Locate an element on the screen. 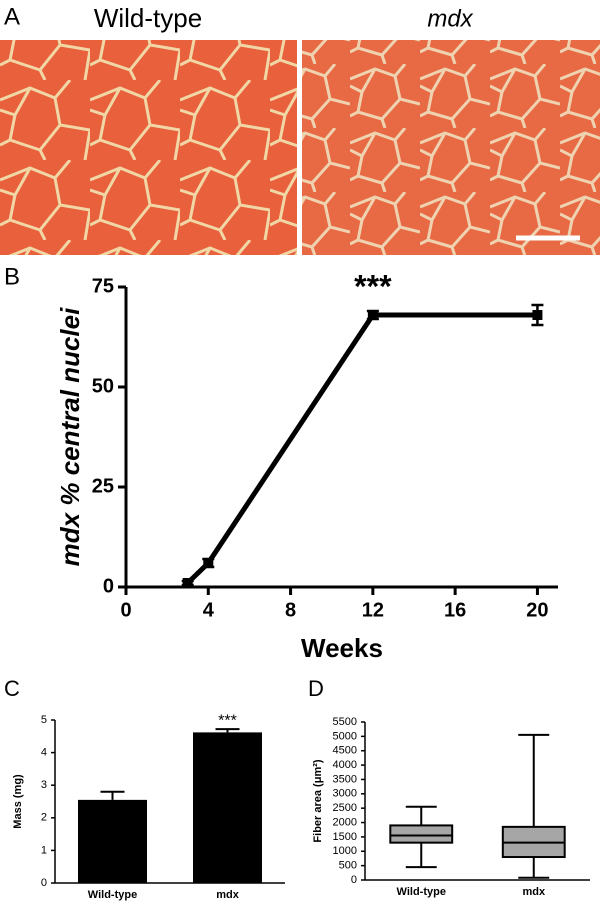 Image resolution: width=600 pixels, height=904 pixels. x-tick-label: 4 is located at coordinates (209, 610).